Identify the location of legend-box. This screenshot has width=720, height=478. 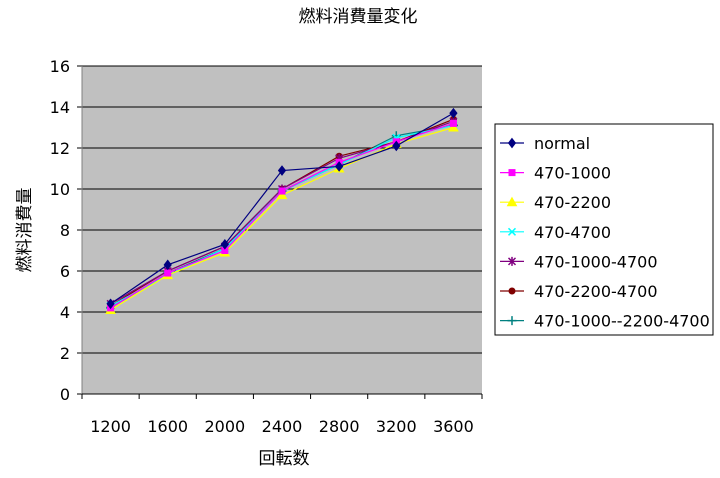
(604, 229).